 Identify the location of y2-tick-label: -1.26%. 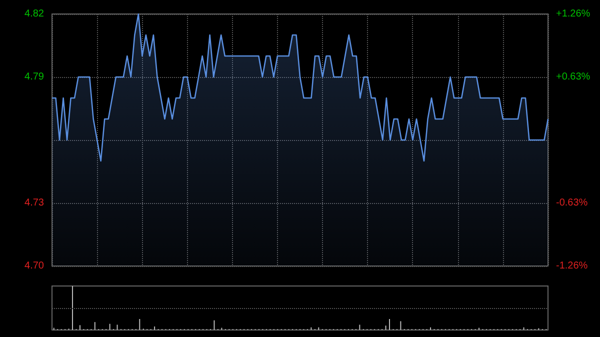
(572, 266).